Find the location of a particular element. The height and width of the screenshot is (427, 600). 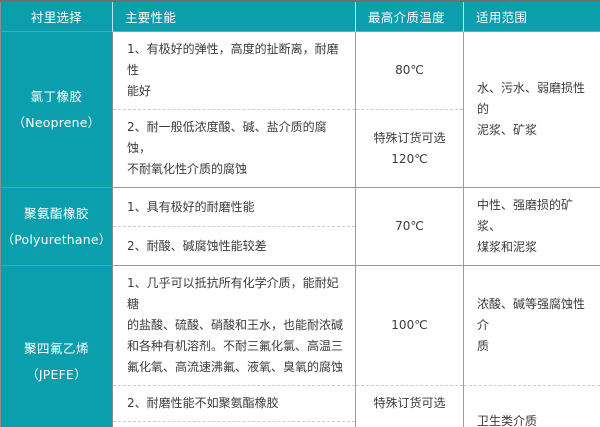

scope-line: 中性、强磨损的矿浆、 is located at coordinates (525, 215).